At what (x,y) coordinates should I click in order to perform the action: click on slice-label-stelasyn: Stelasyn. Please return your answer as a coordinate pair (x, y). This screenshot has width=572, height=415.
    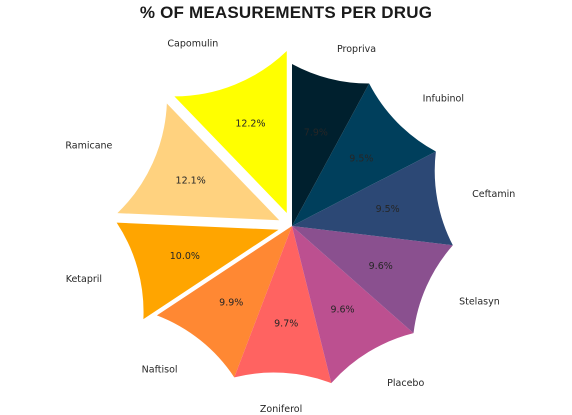
    Looking at the image, I should click on (479, 301).